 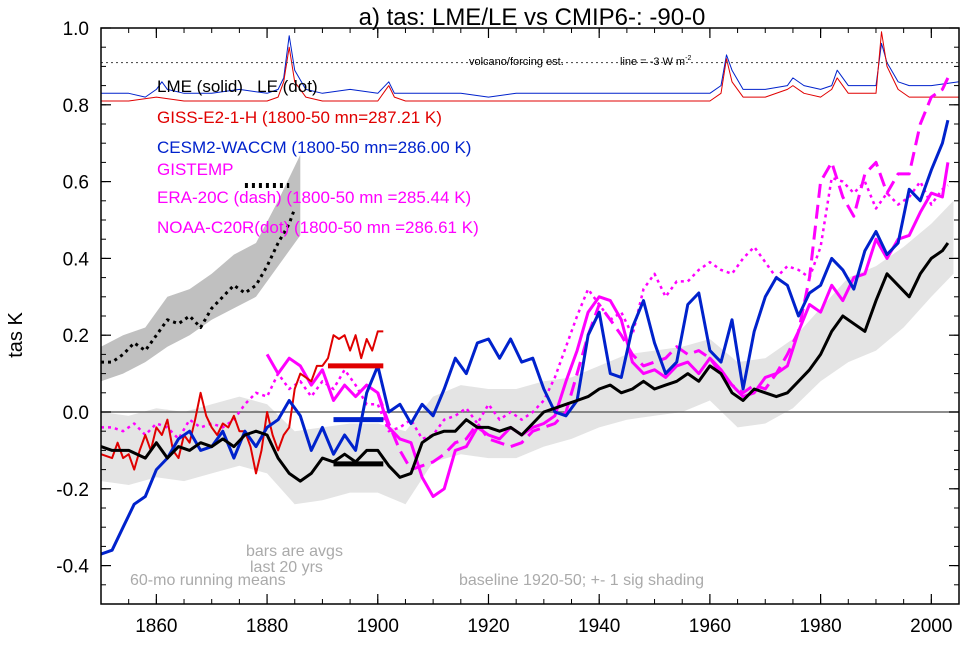 What do you see at coordinates (156, 626) in the screenshot?
I see `x-tick-label: 1860` at bounding box center [156, 626].